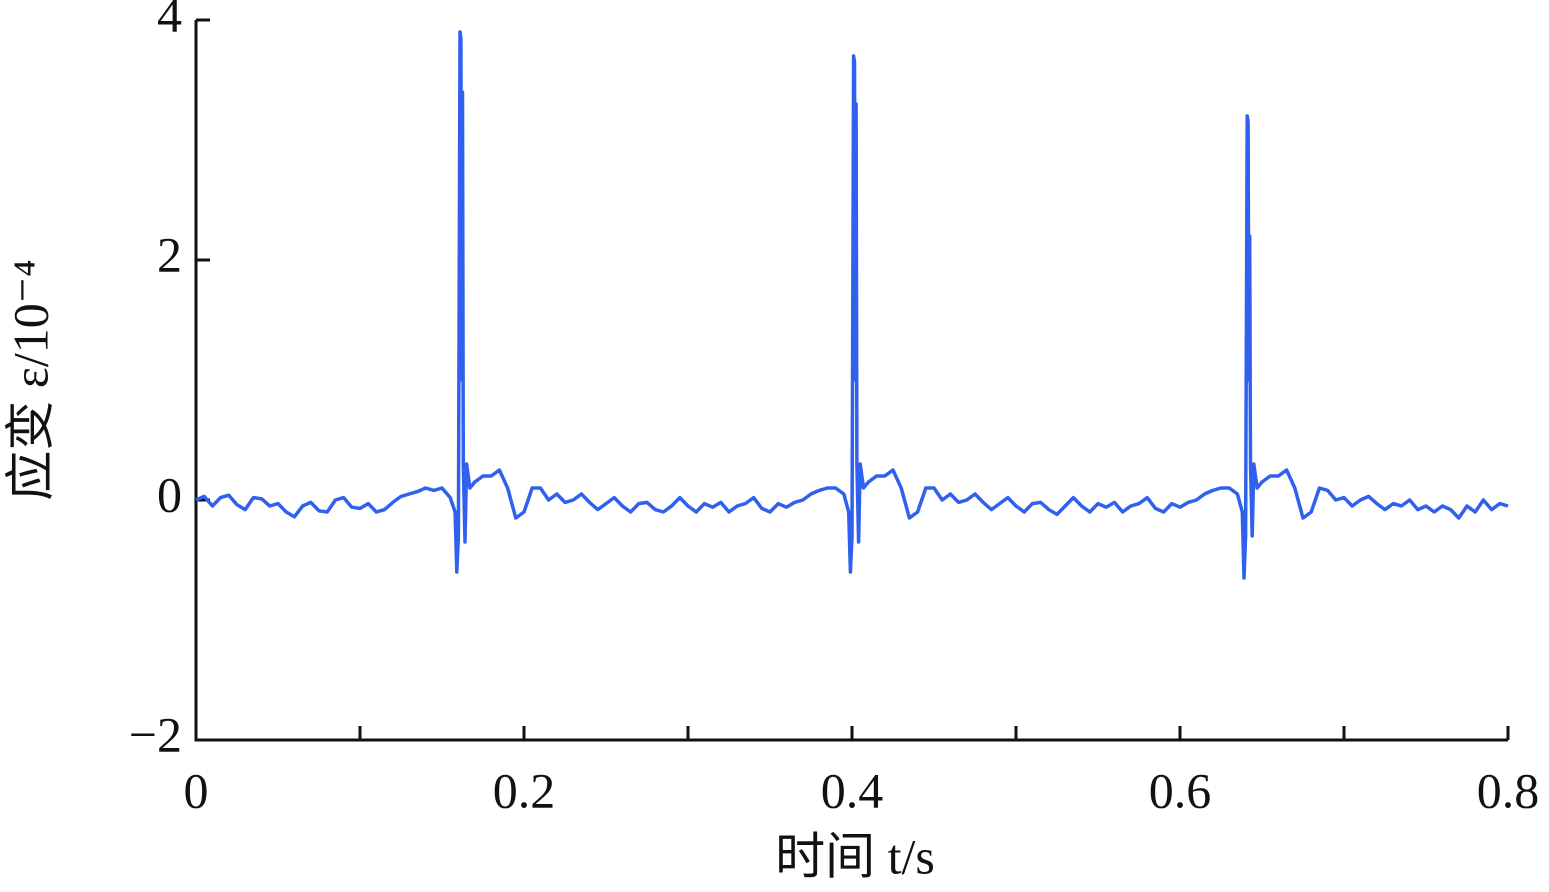 The height and width of the screenshot is (892, 1549). I want to click on y-tick-label: −2, so click(155, 734).